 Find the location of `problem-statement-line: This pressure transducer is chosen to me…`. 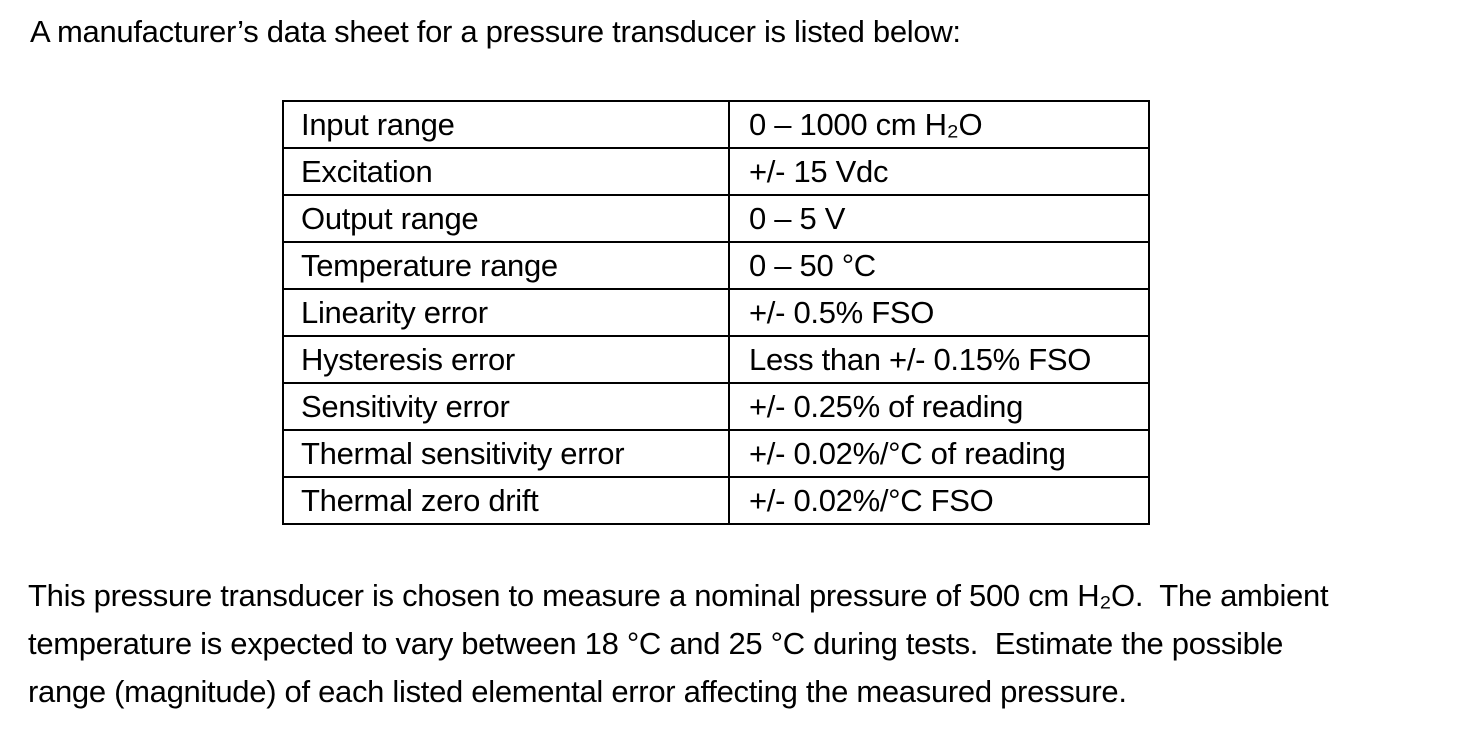

problem-statement-line: This pressure transducer is chosen to me… is located at coordinates (678, 595).